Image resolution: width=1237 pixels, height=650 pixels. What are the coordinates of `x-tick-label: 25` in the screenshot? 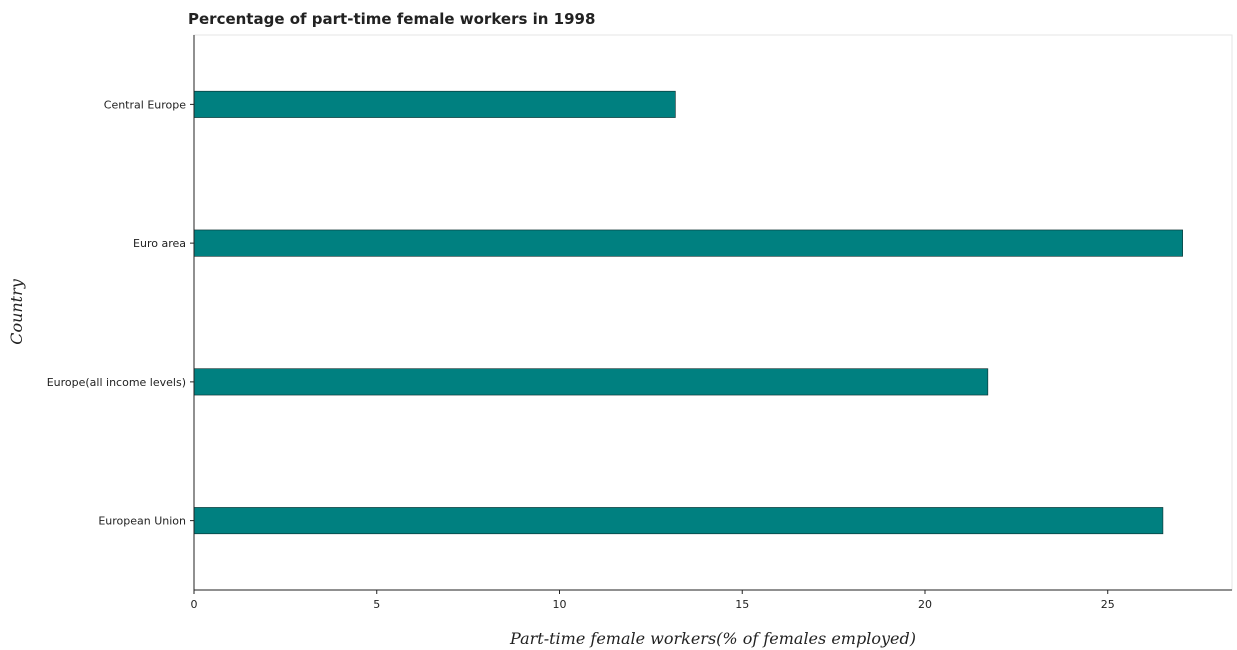 It's located at (1108, 604).